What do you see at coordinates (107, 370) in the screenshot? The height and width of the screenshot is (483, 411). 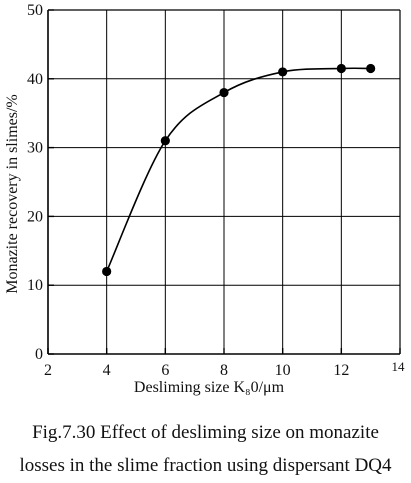 I see `x-tick-label: 4` at bounding box center [107, 370].